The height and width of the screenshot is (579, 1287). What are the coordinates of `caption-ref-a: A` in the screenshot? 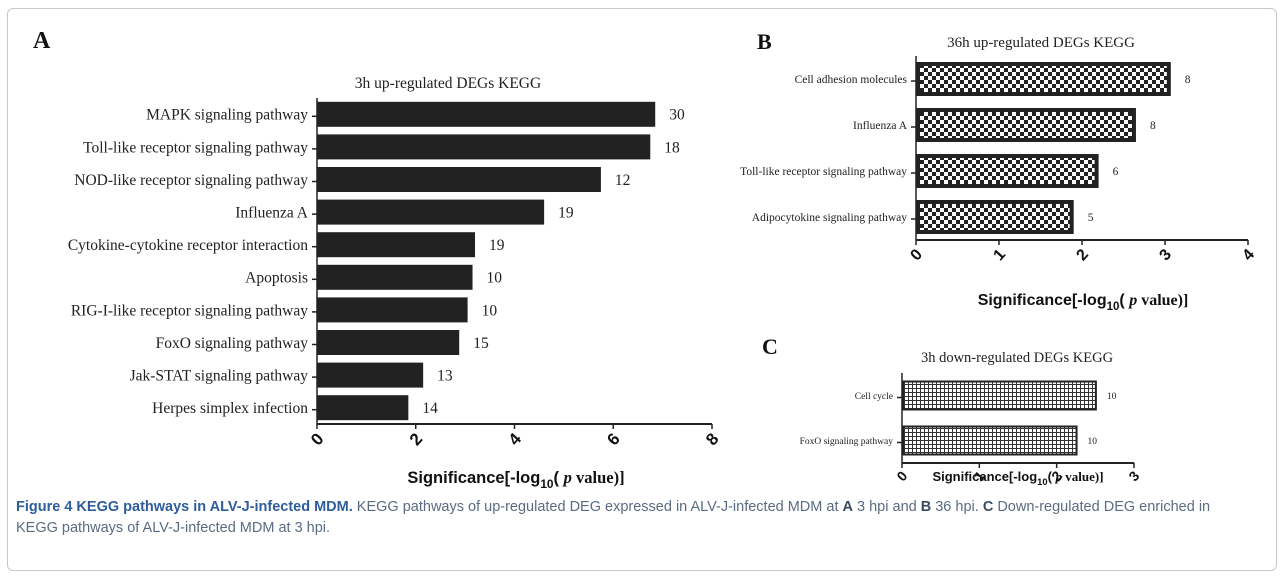 It's located at (847, 507).